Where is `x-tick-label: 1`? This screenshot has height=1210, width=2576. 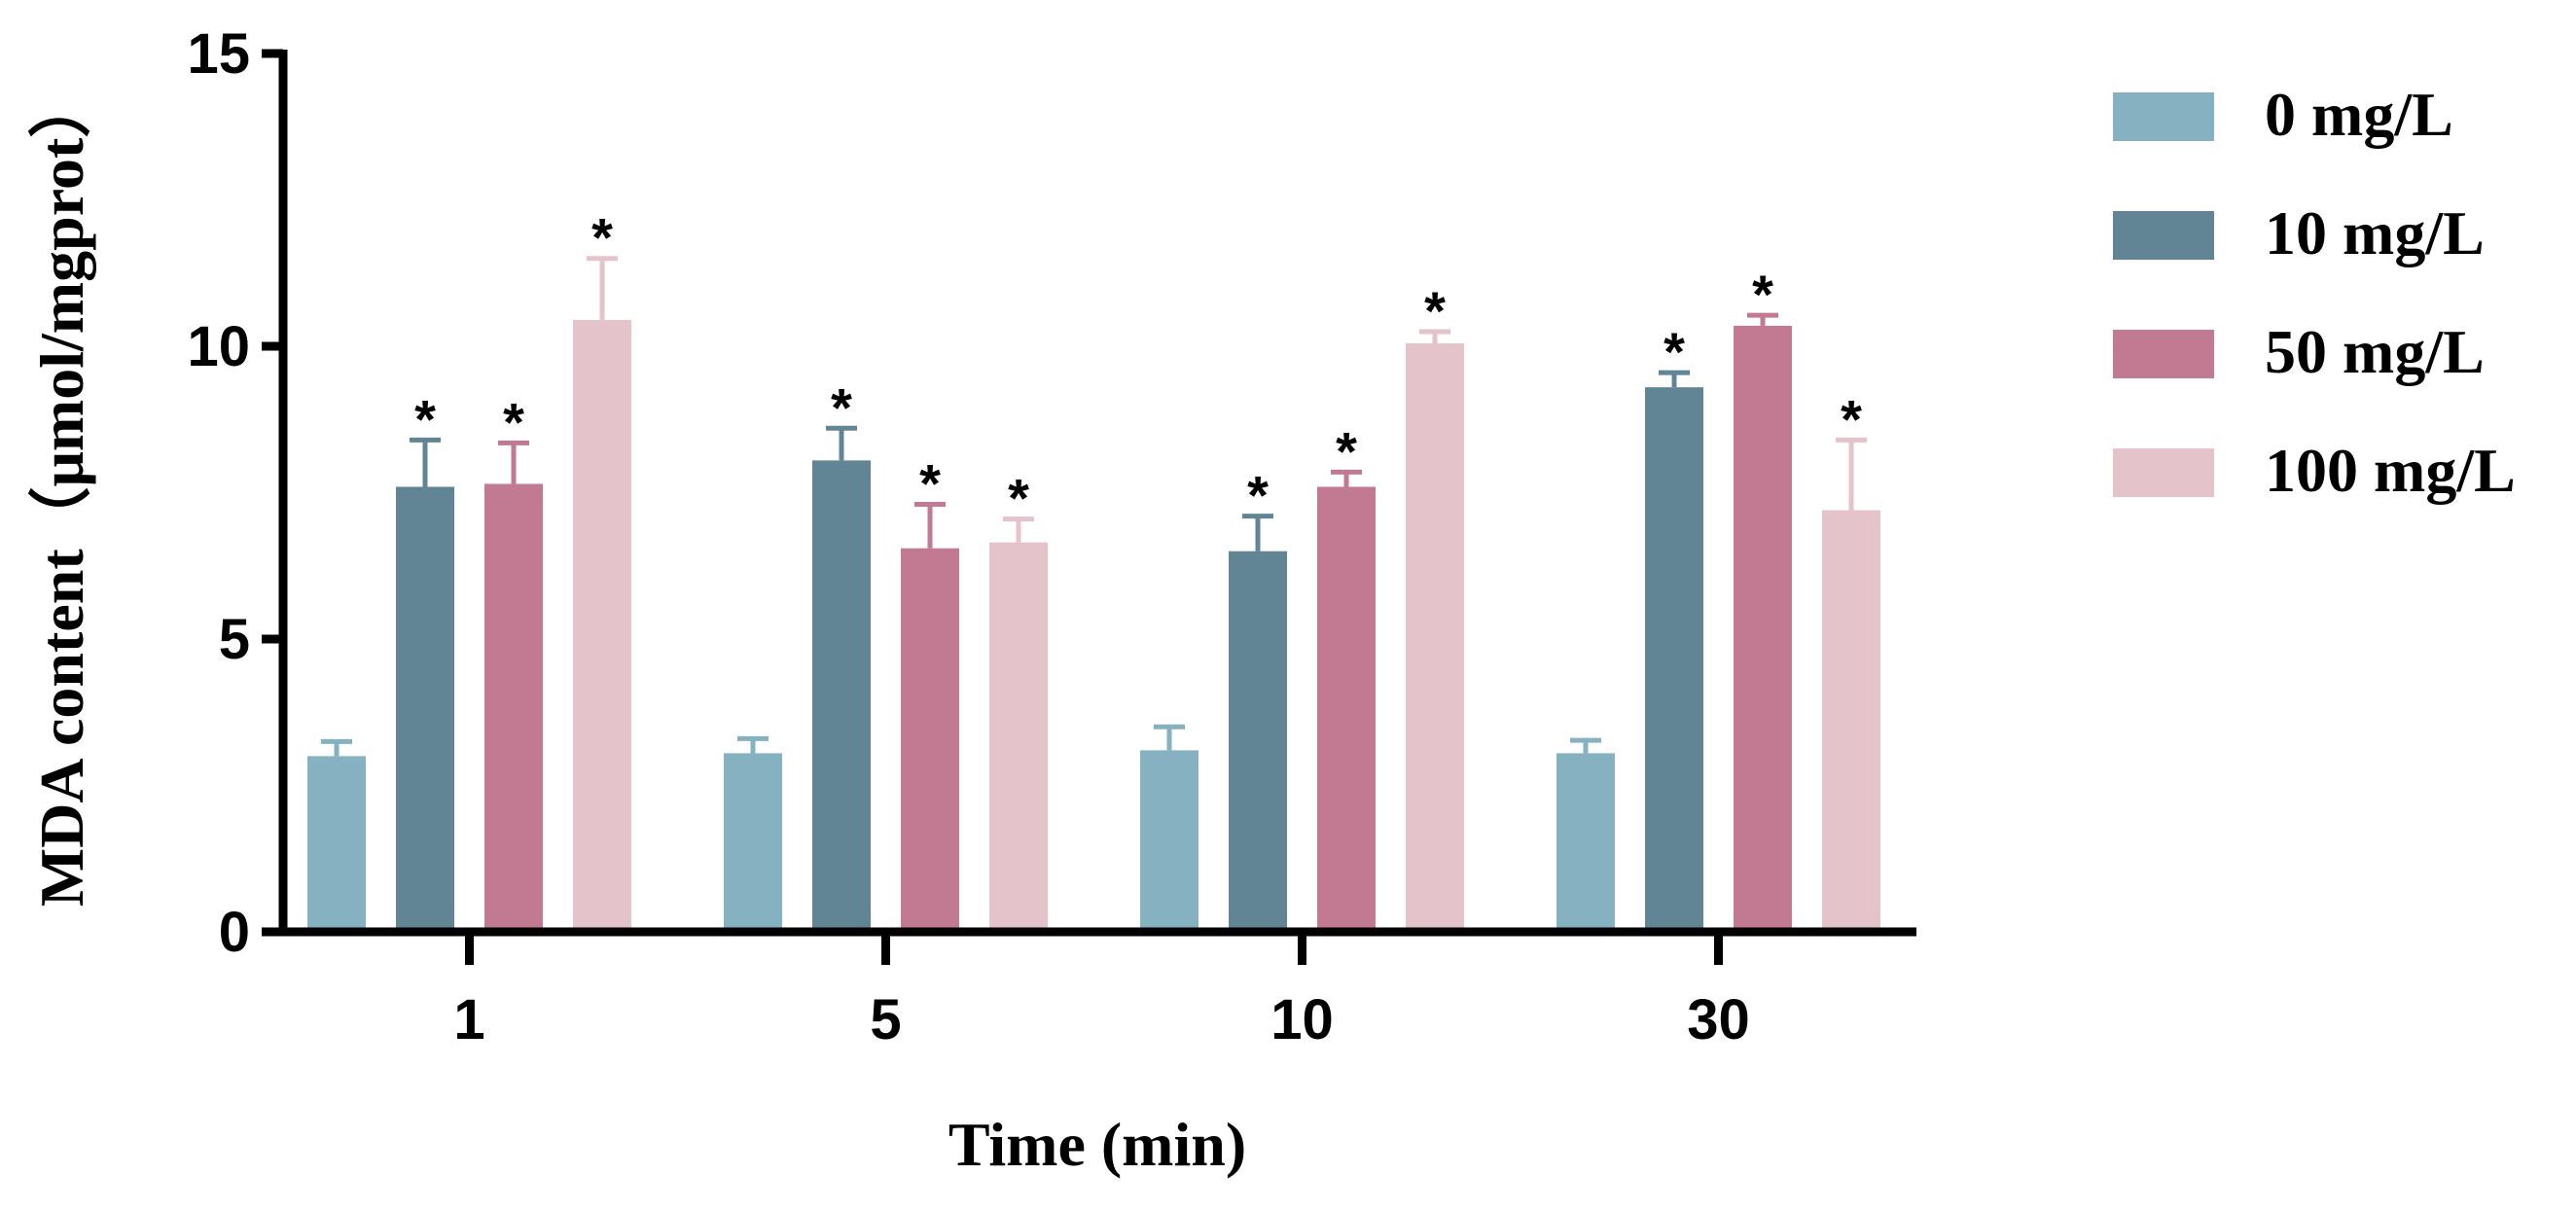 x-tick-label: 1 is located at coordinates (468, 1019).